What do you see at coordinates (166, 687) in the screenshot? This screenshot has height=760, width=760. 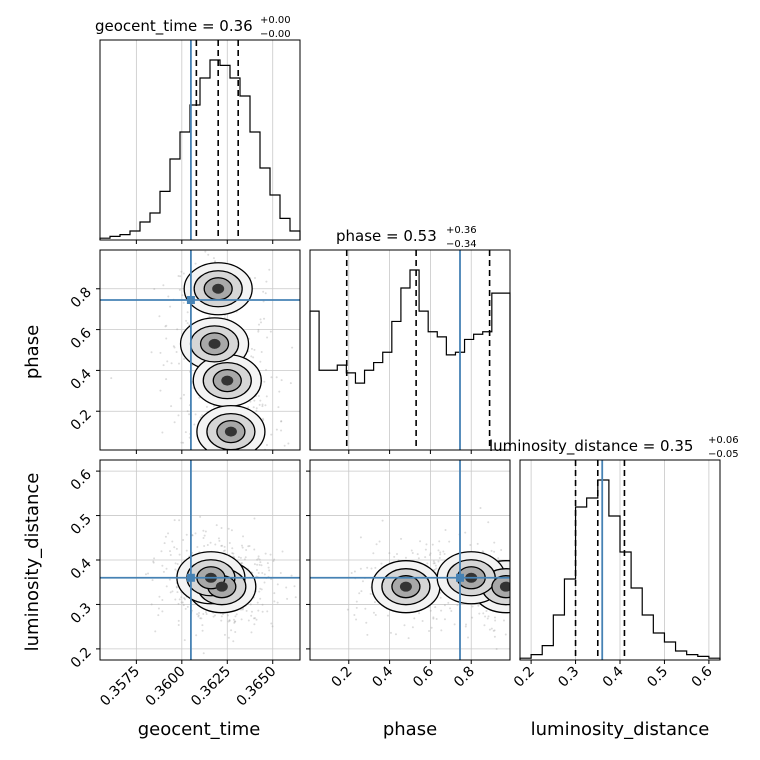 I see `density-geocent_time-tick-label: 0.3600` at bounding box center [166, 687].